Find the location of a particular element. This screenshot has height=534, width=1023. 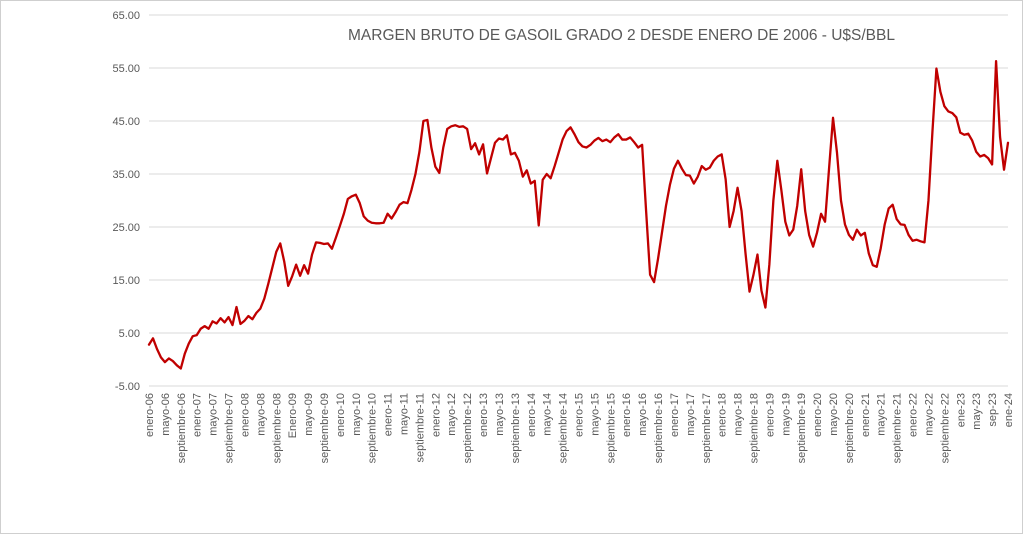

x-axis-tick-label: enero-18 is located at coordinates (723, 415).